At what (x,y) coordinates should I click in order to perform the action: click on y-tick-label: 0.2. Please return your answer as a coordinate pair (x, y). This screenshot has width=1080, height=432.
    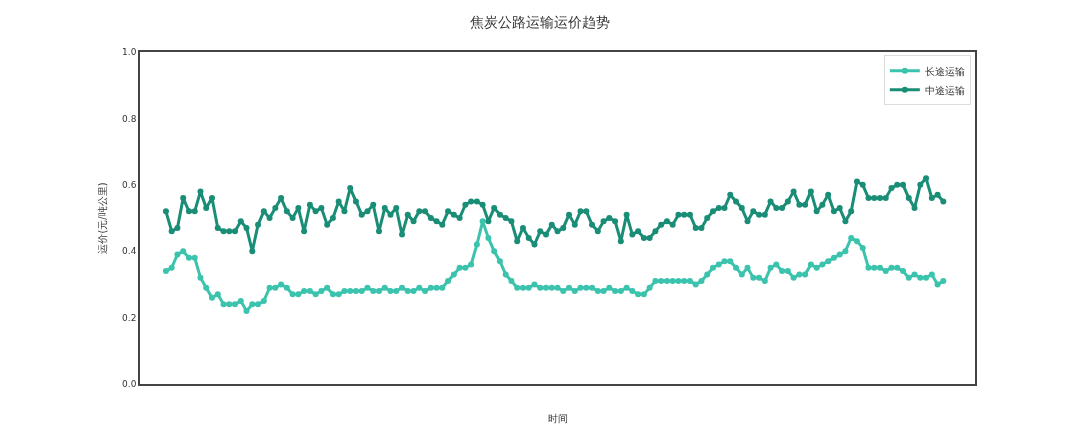
    Looking at the image, I should click on (129, 317).